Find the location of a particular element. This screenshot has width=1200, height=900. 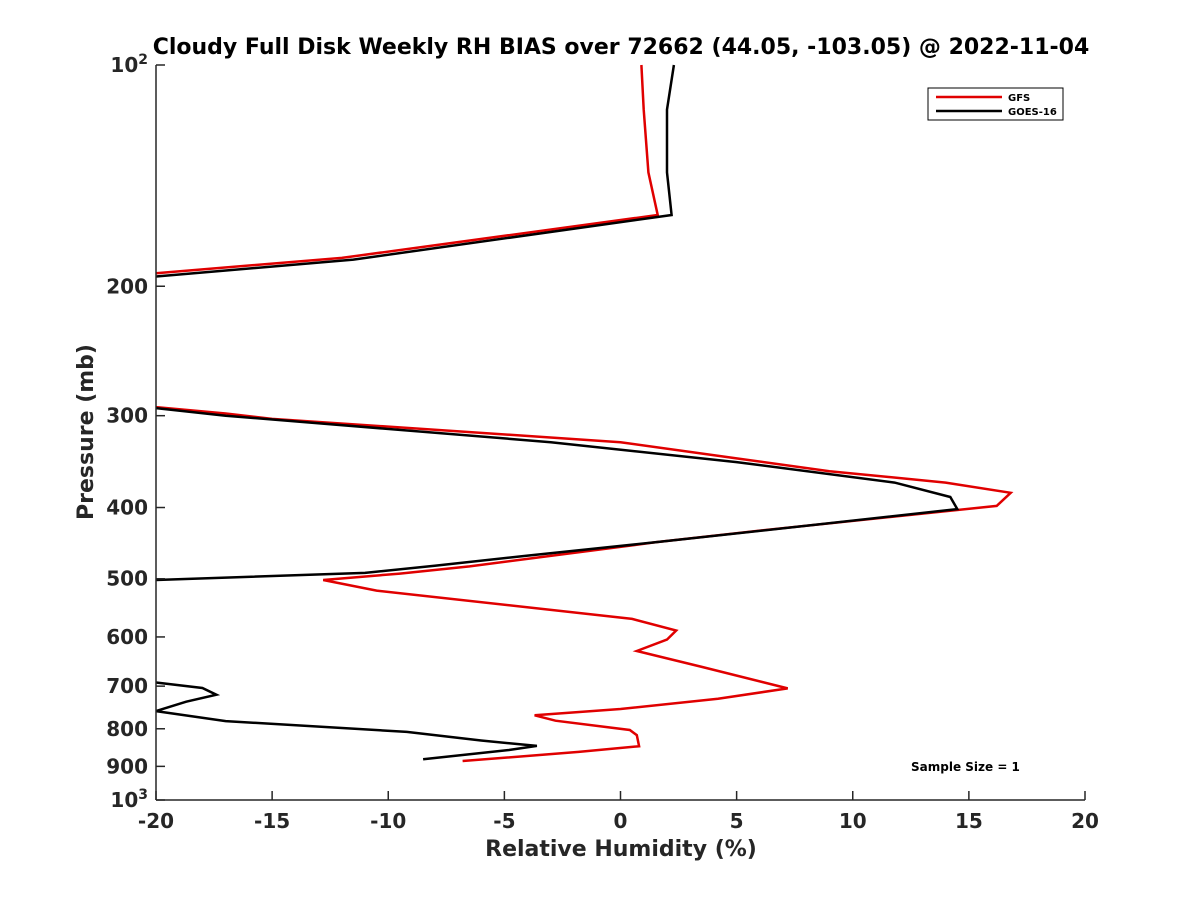

x-tick-label: 0 is located at coordinates (621, 821).